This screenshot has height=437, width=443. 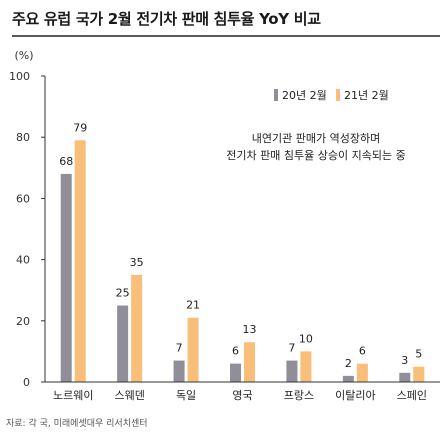 What do you see at coordinates (355, 395) in the screenshot?
I see `x-tick-label: 이탈리아` at bounding box center [355, 395].